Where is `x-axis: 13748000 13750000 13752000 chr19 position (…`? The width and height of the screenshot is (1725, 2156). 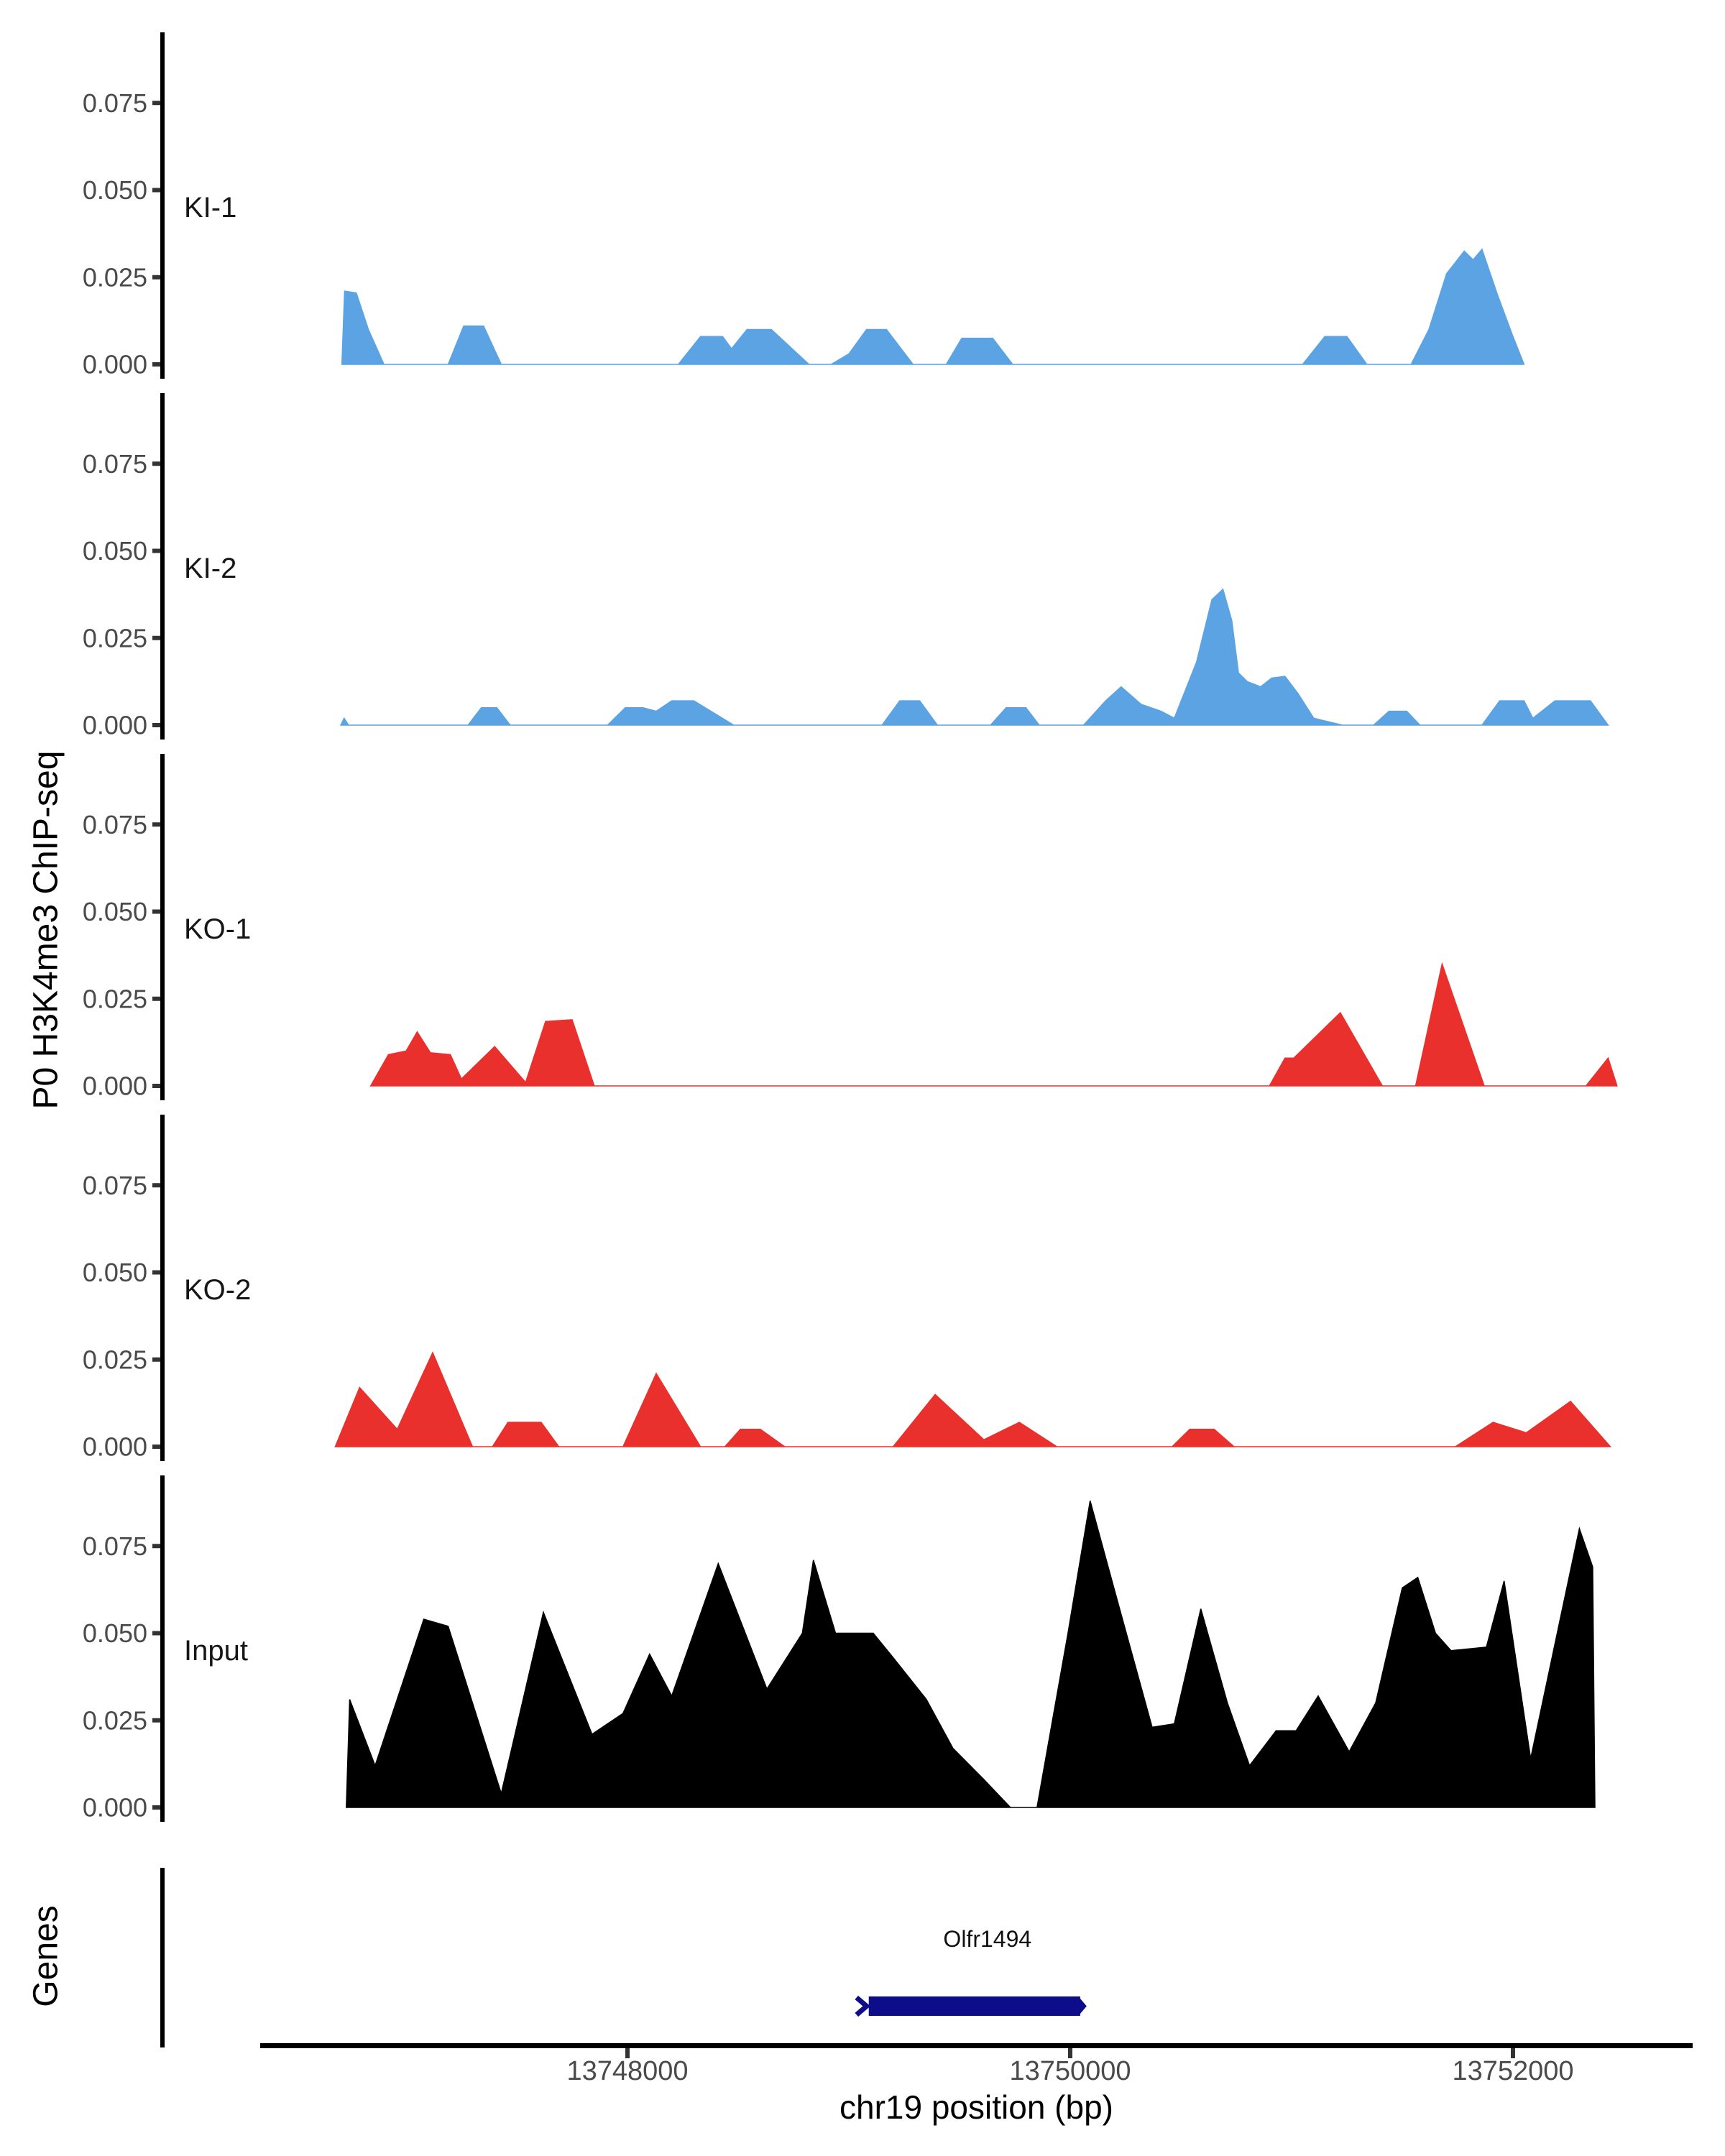
x-axis: 13748000 13750000 13752000 chr19 position (… is located at coordinates (976, 2084).